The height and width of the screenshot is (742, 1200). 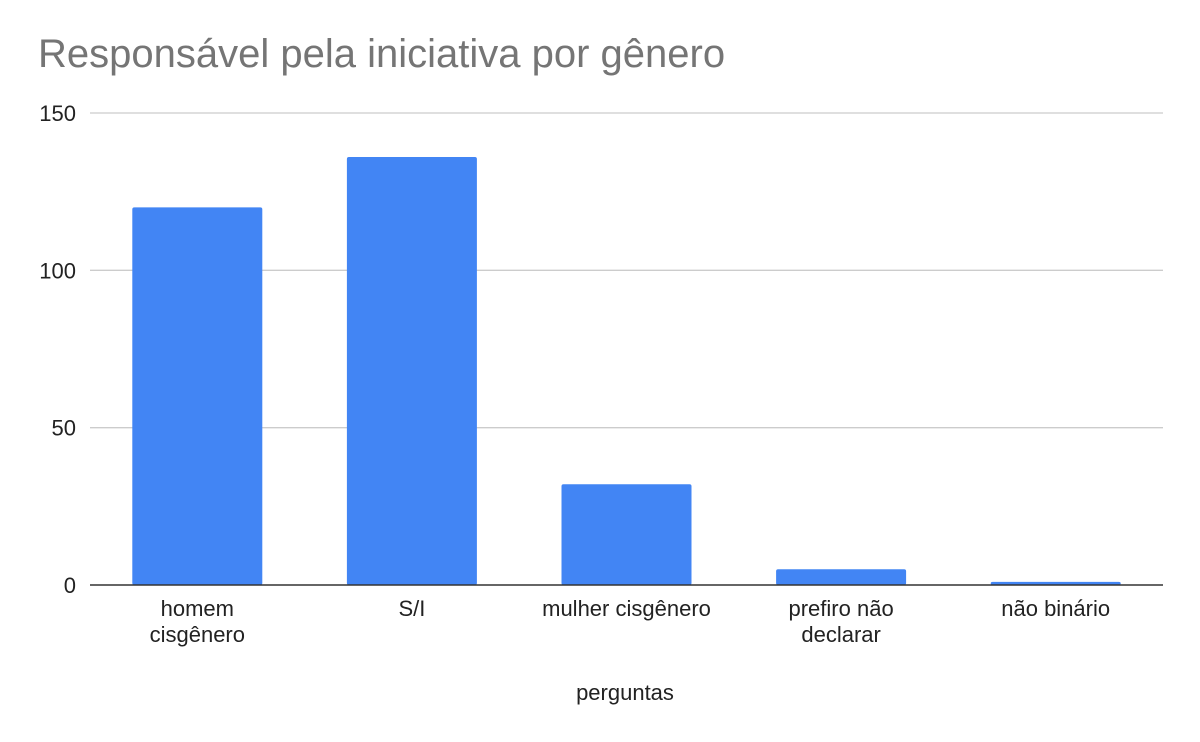 I want to click on x-tick-label: prefiro não declarar, so click(x=841, y=621).